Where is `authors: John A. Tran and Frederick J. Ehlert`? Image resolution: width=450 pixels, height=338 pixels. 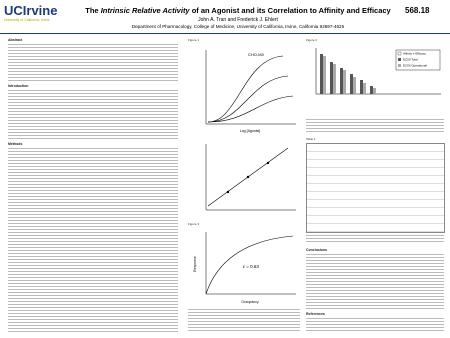
authors: John A. Tran and Frederick J. Ehlert is located at coordinates (238, 20).